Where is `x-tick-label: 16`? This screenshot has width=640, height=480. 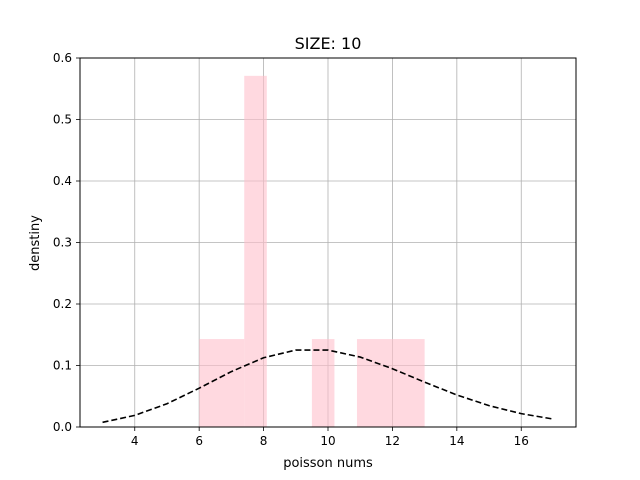
x-tick-label: 16 is located at coordinates (521, 441).